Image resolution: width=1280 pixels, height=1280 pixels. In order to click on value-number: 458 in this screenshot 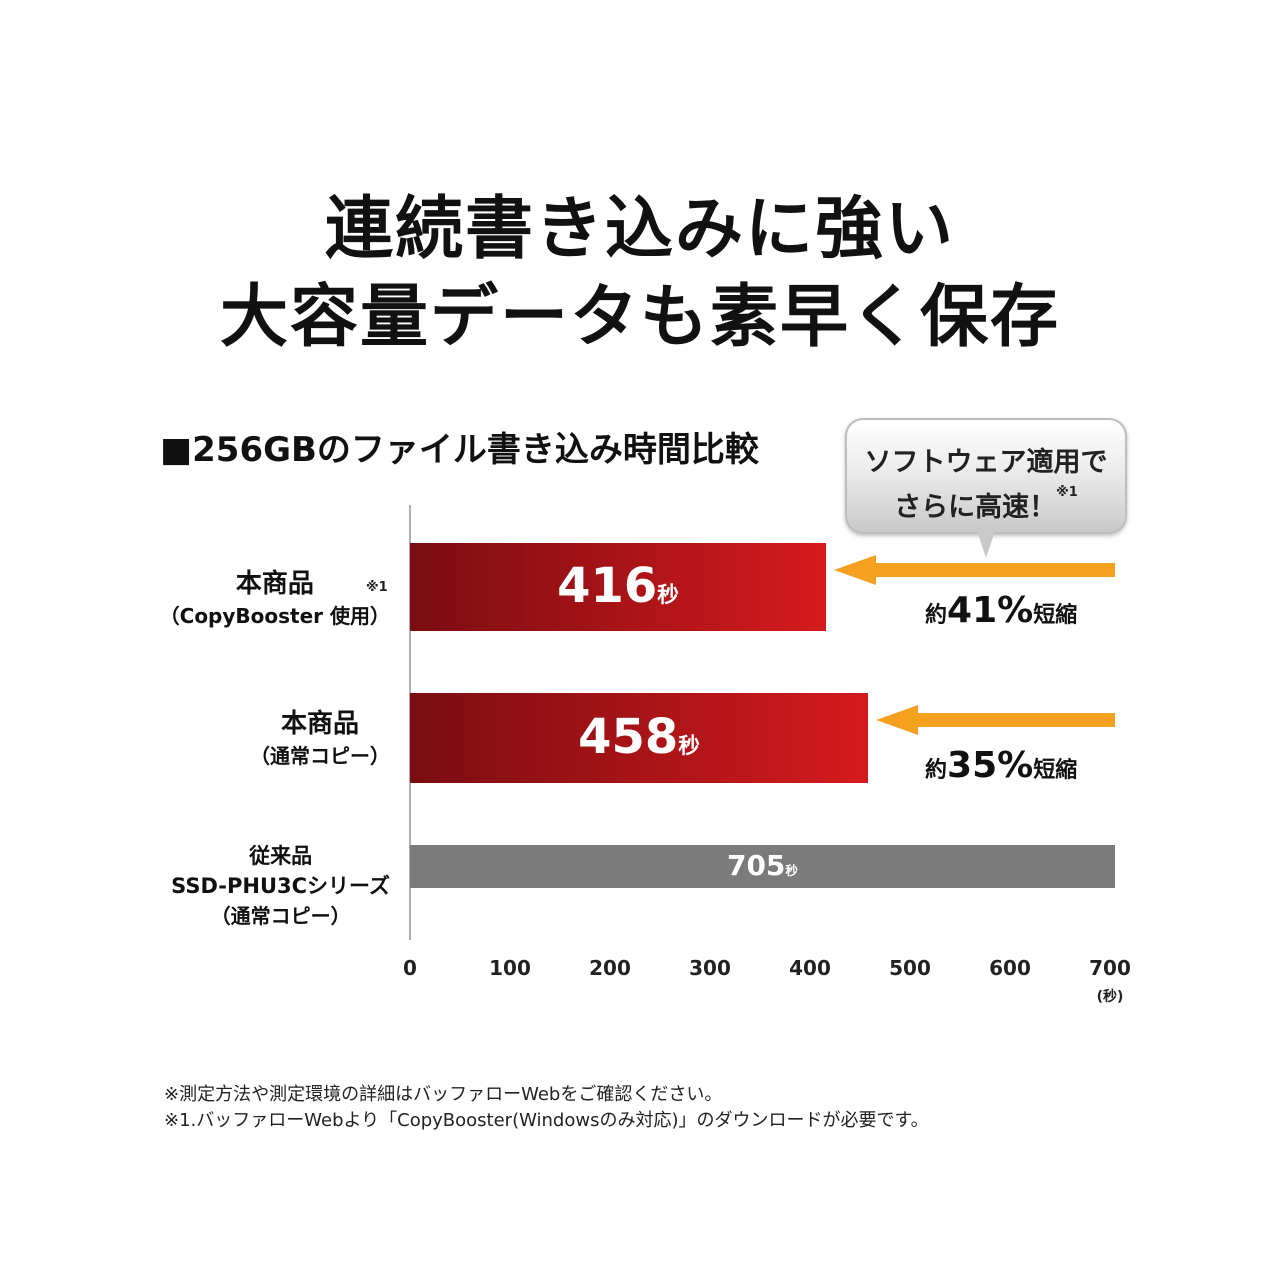, I will do `click(628, 737)`.